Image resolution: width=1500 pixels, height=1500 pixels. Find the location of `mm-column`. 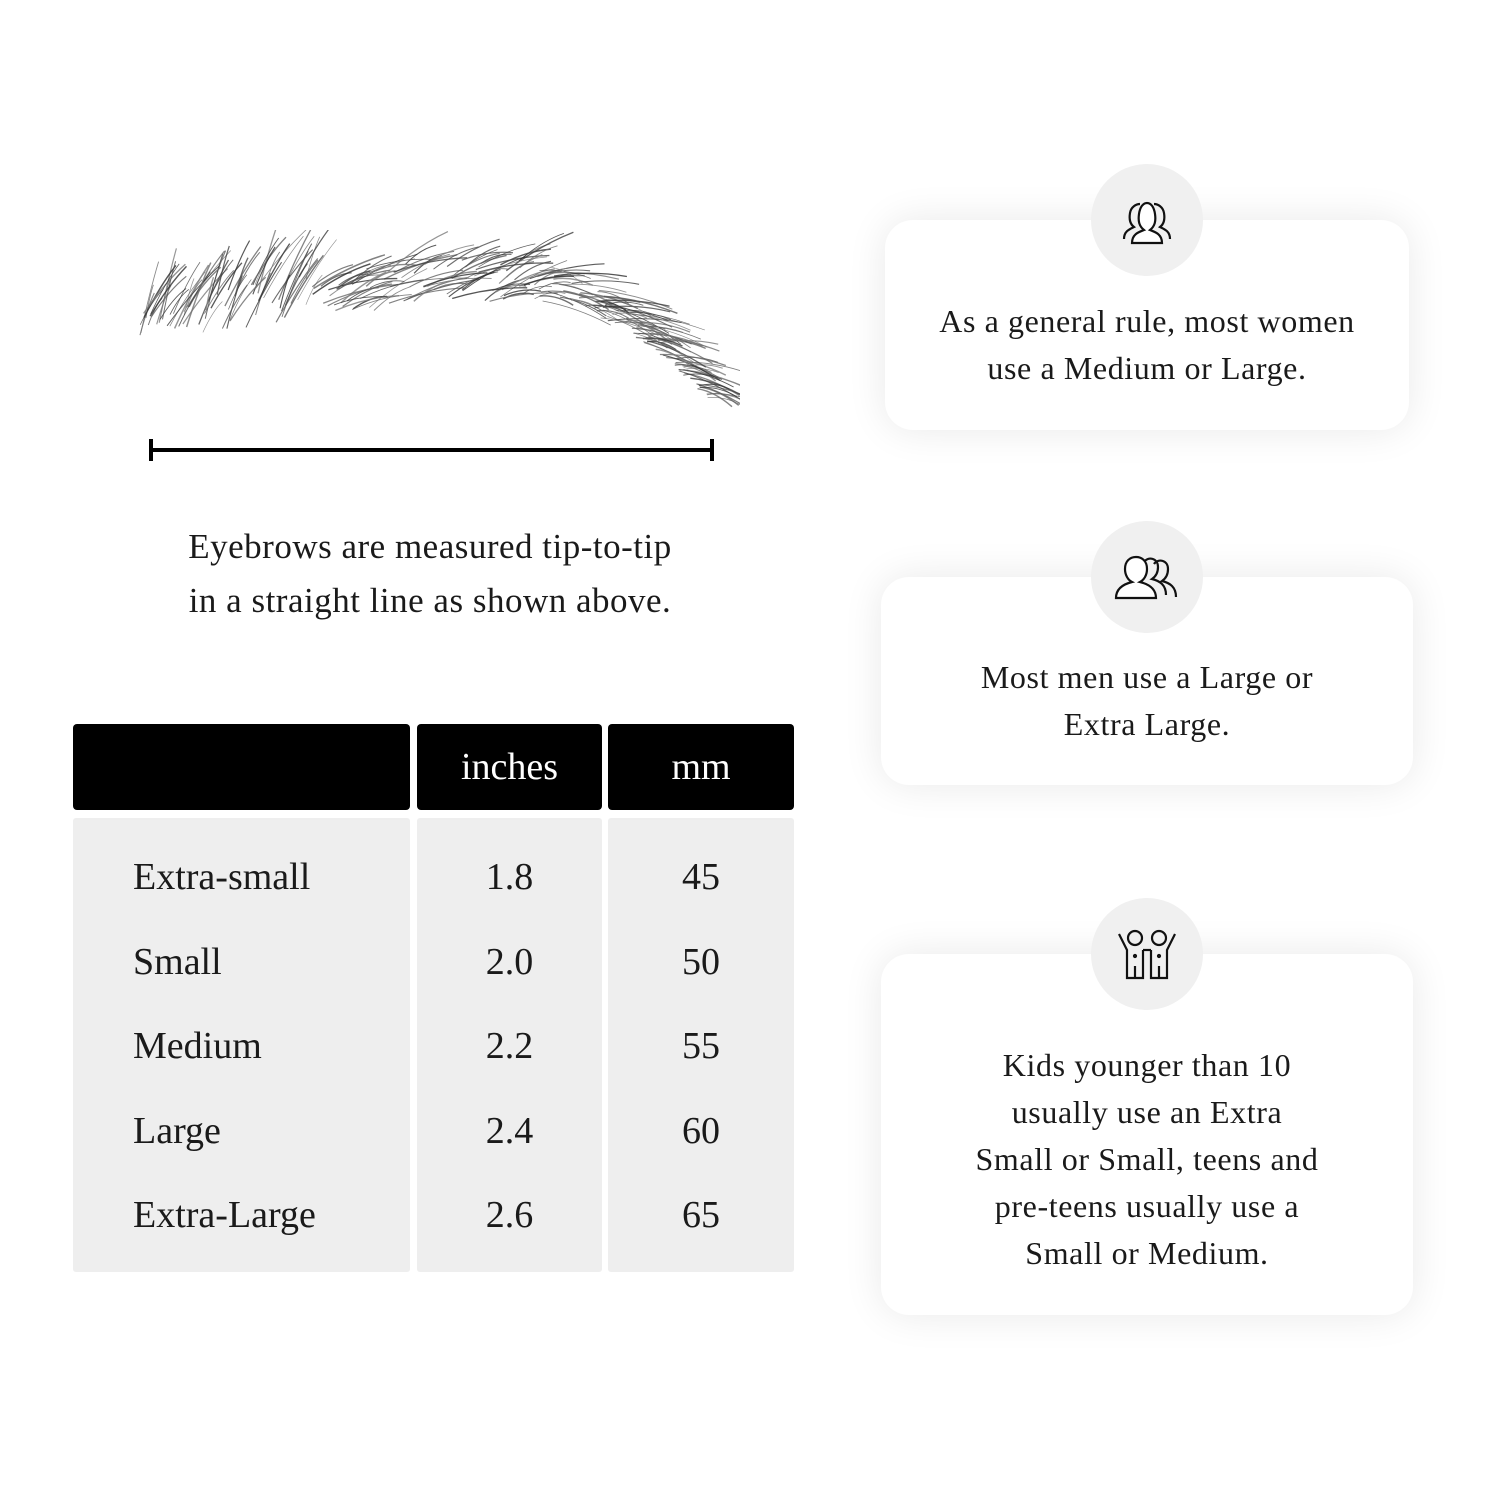

mm-column is located at coordinates (701, 1045).